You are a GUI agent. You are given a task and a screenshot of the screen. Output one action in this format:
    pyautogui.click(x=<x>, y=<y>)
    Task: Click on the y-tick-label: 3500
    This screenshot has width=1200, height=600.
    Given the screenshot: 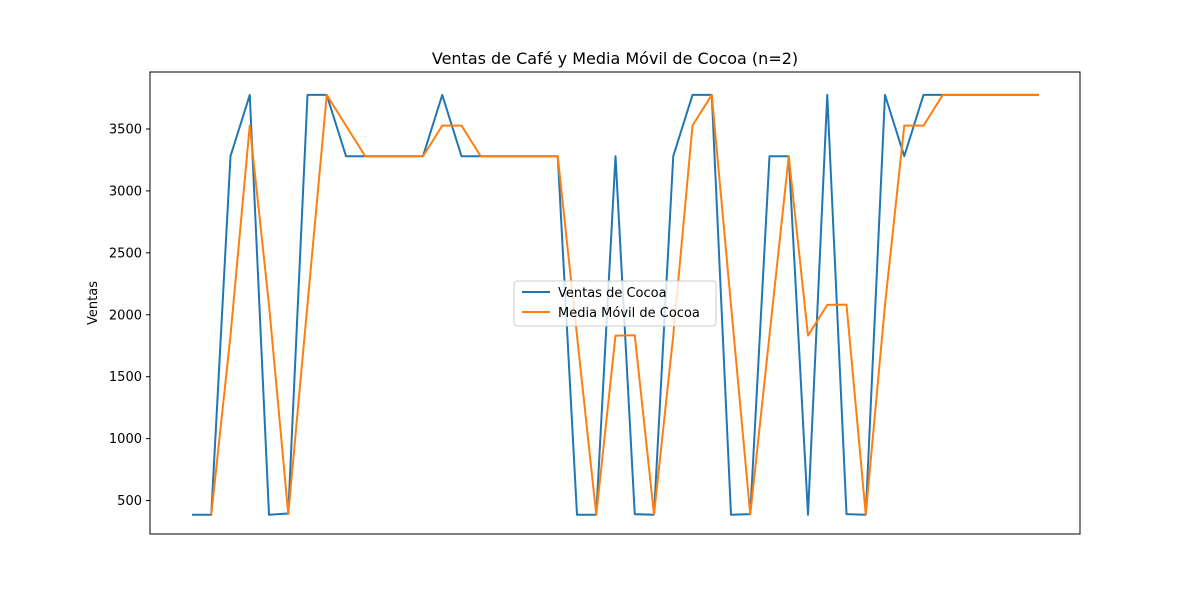 What is the action you would take?
    pyautogui.click(x=125, y=129)
    